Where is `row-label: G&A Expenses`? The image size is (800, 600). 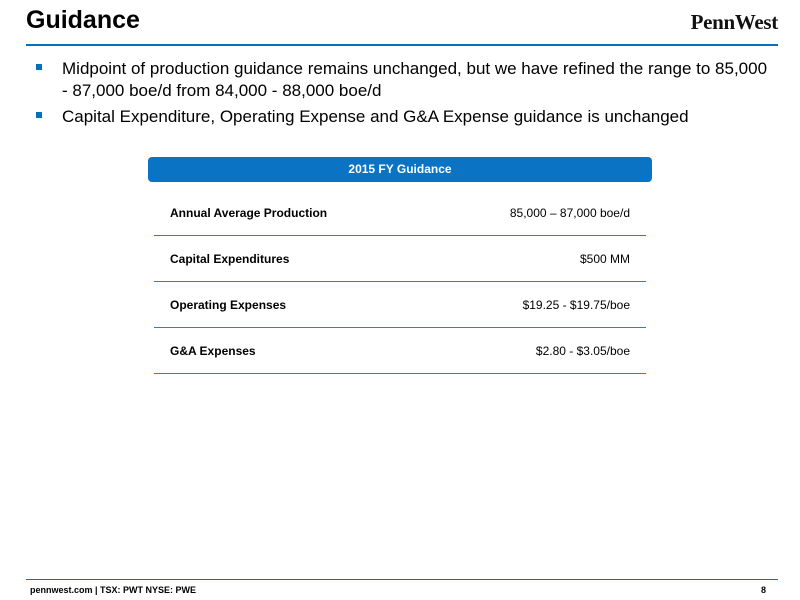 row-label: G&A Expenses is located at coordinates (213, 350).